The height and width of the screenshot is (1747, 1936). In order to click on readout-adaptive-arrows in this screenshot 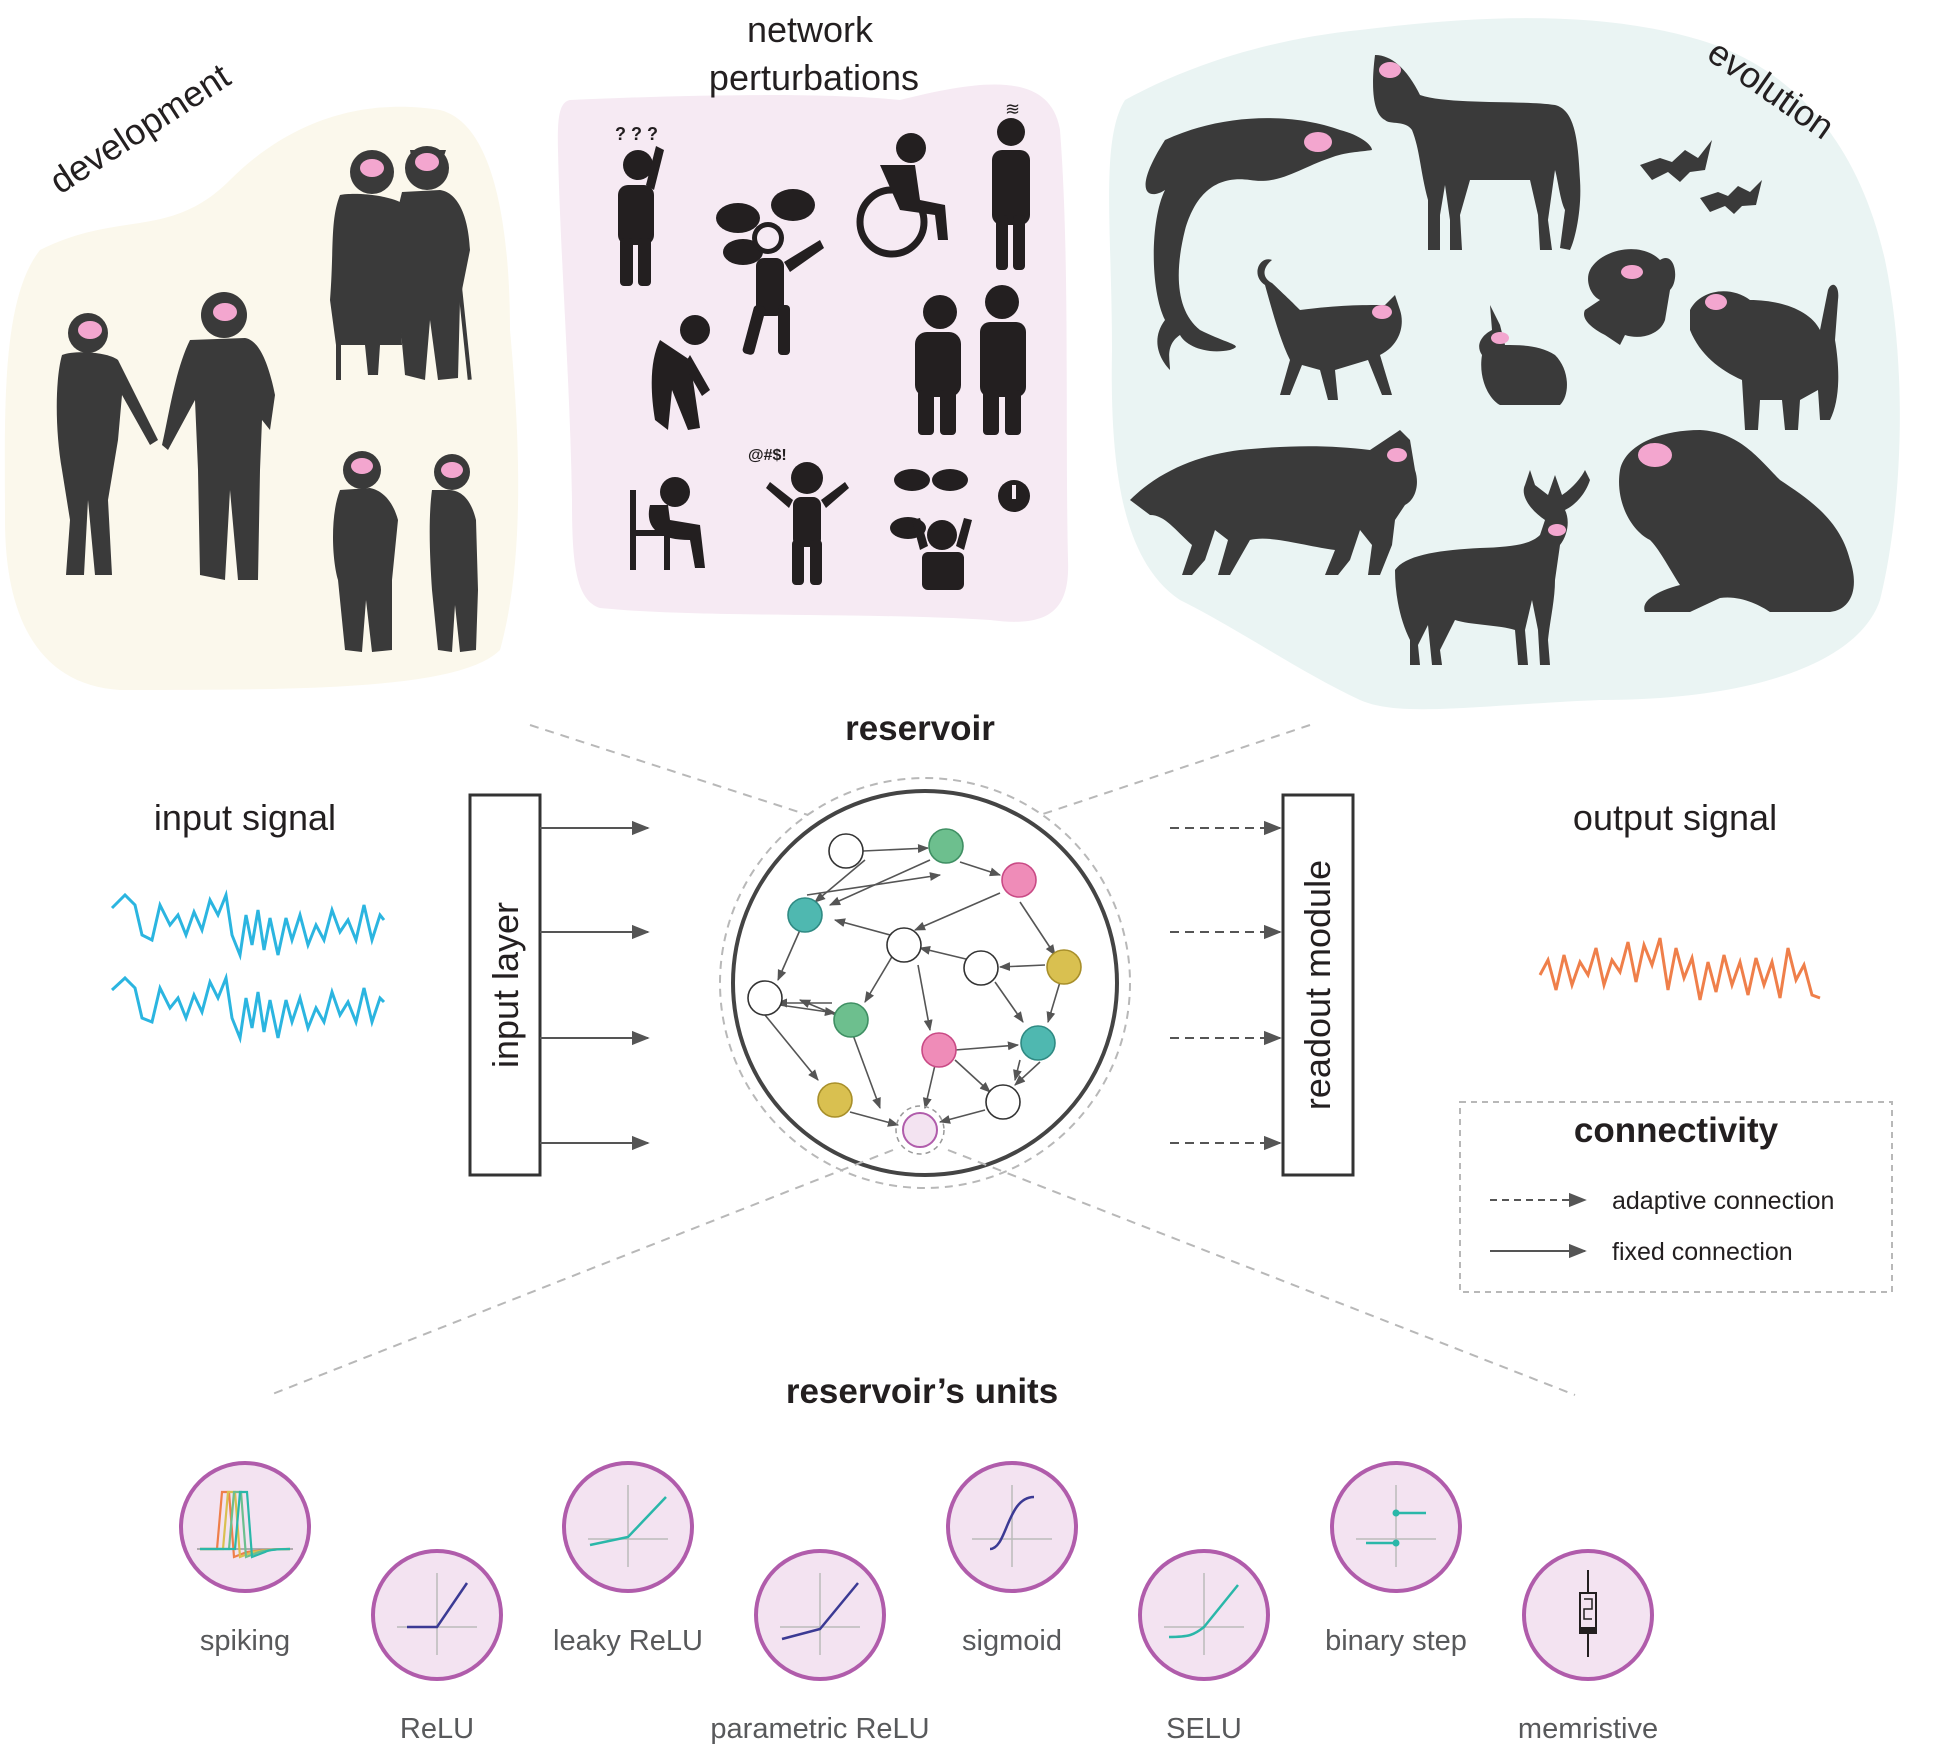, I will do `click(1226, 985)`.